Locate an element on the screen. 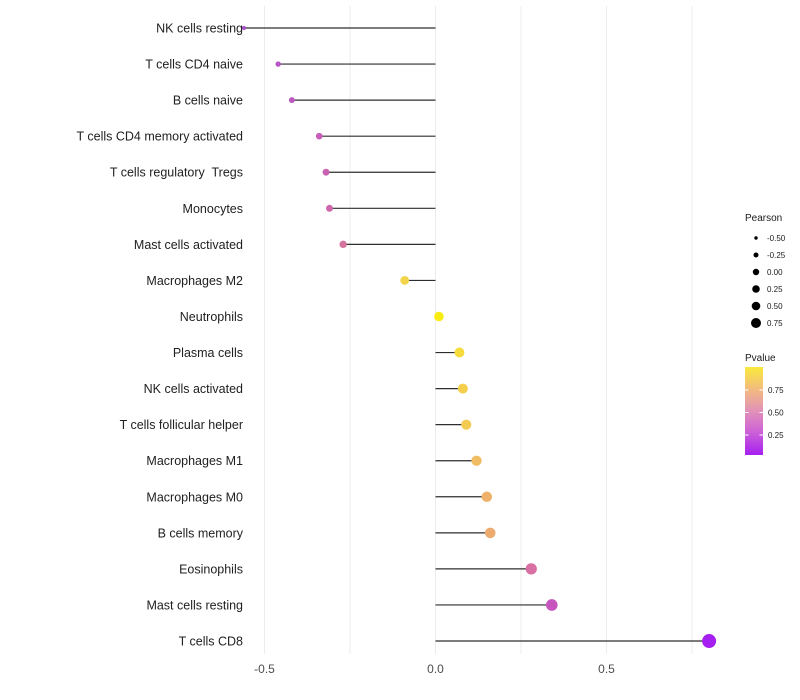 This screenshot has width=800, height=700. y-axis-label: Neutrophils is located at coordinates (211, 317).